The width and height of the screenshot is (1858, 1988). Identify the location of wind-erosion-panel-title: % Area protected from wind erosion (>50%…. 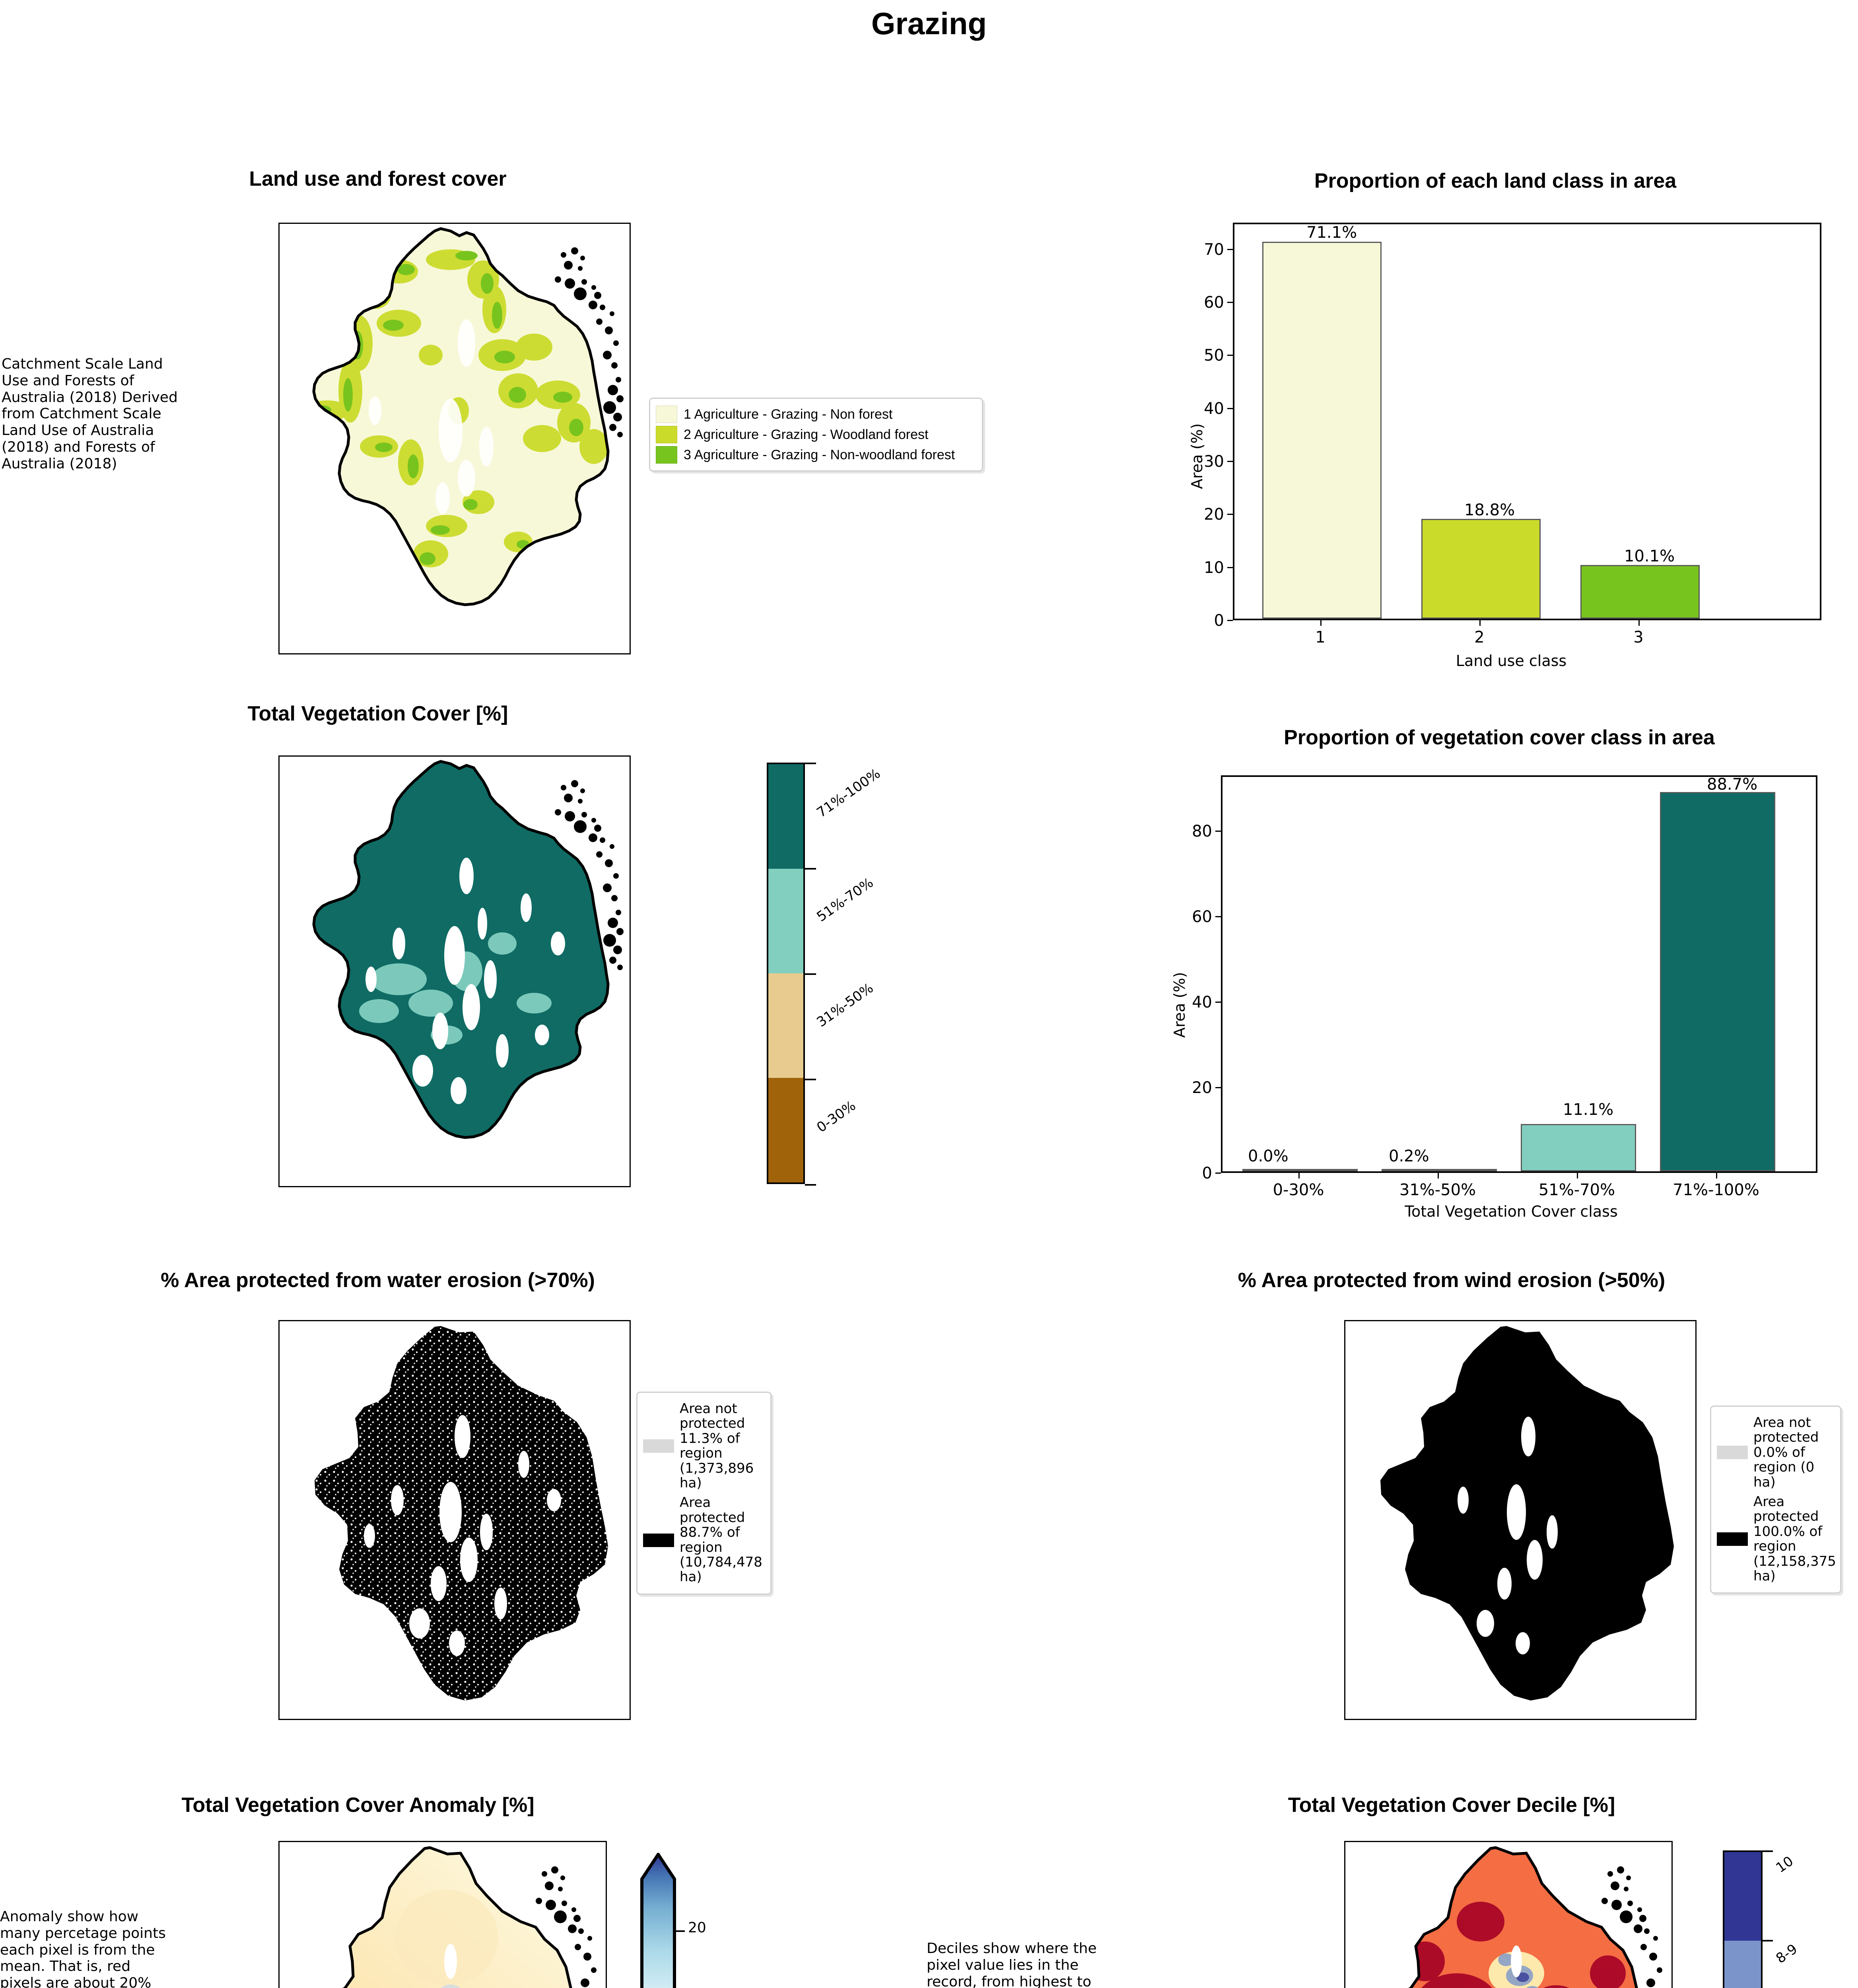
(1452, 1280).